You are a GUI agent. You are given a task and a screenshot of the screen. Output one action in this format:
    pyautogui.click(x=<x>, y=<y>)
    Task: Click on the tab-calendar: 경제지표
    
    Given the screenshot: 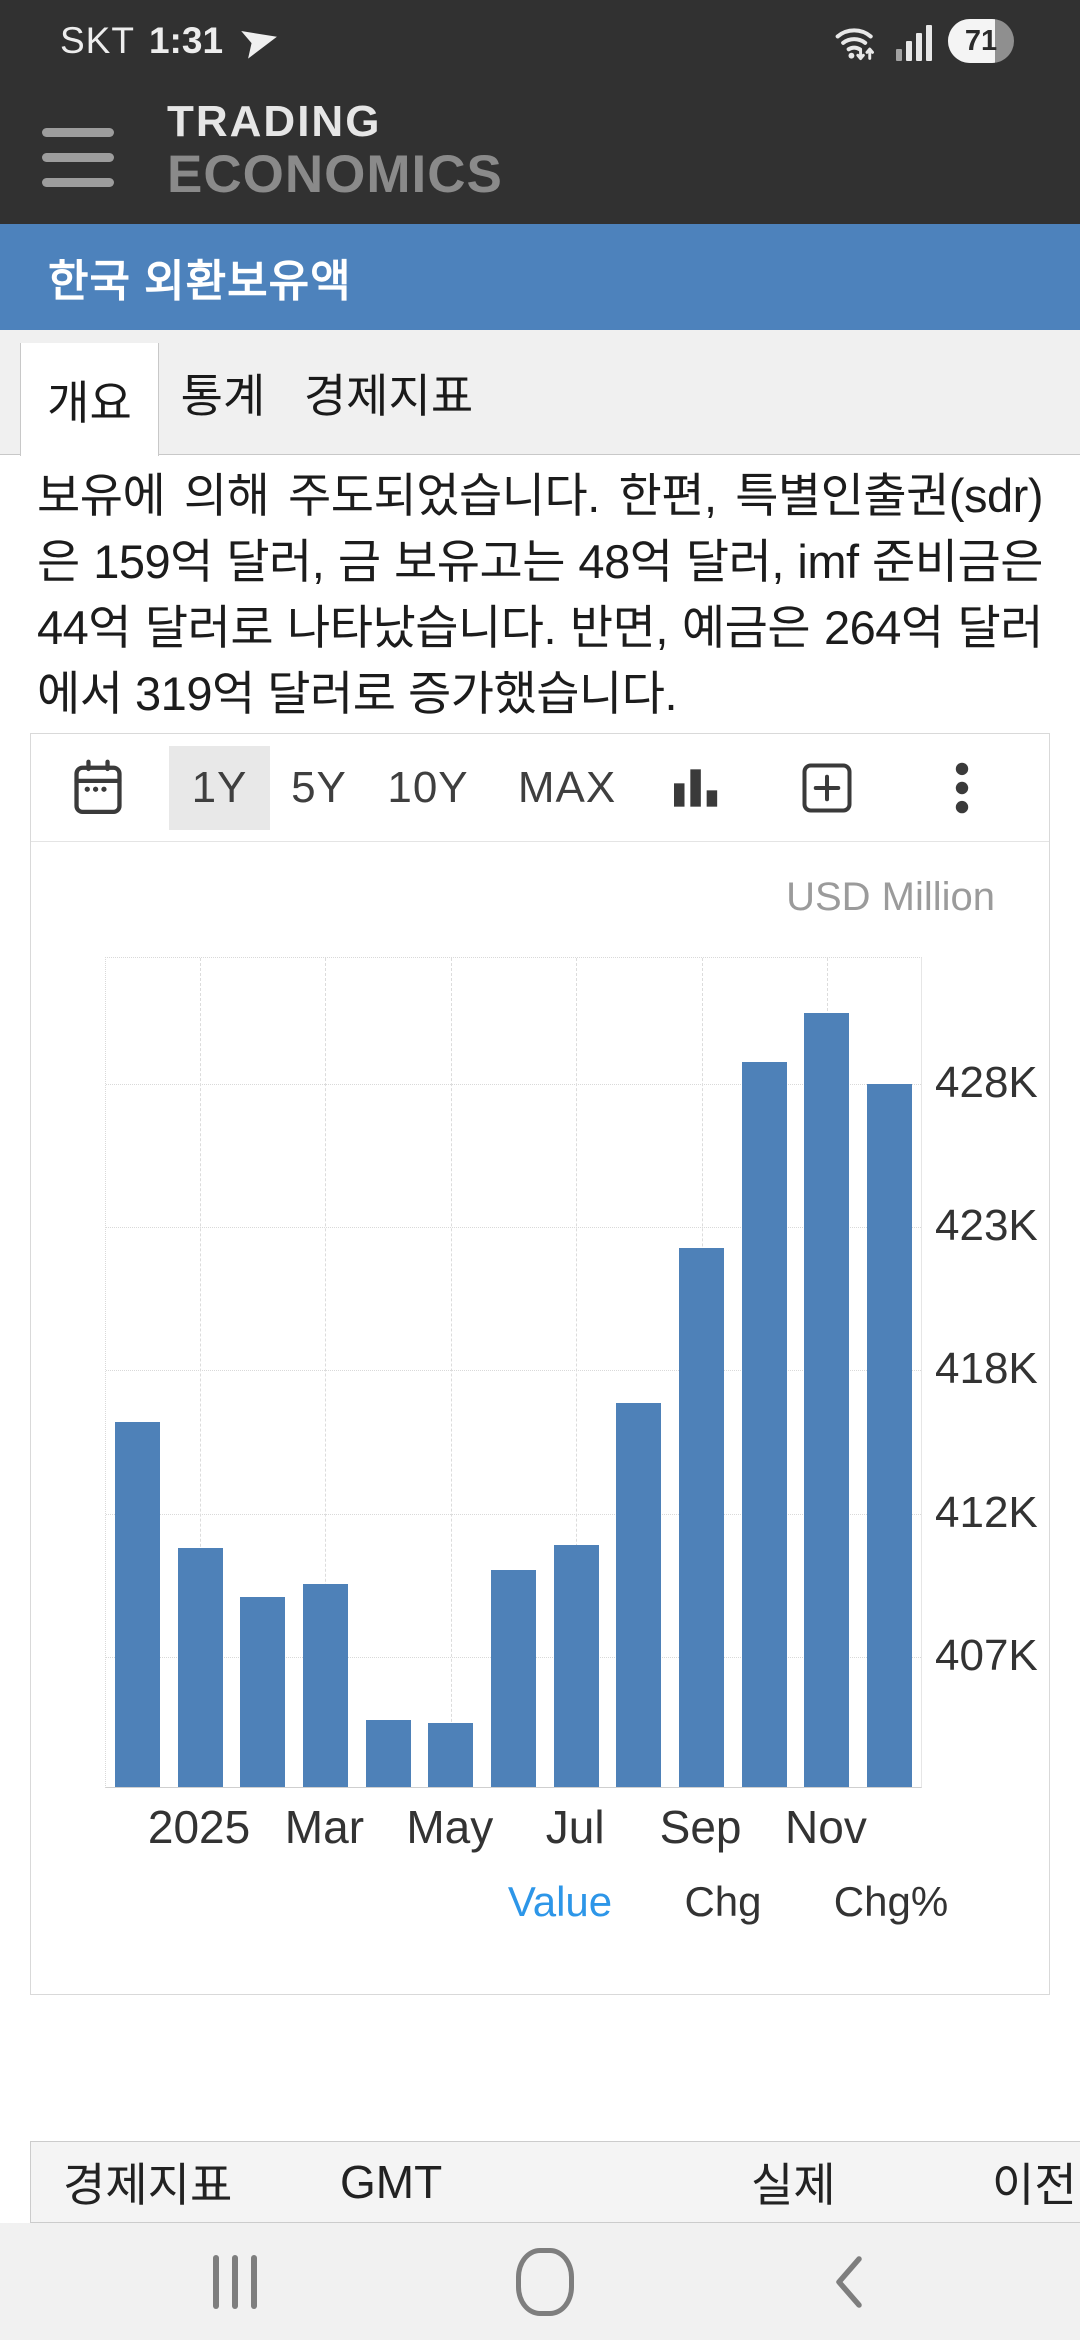 What is the action you would take?
    pyautogui.click(x=388, y=395)
    